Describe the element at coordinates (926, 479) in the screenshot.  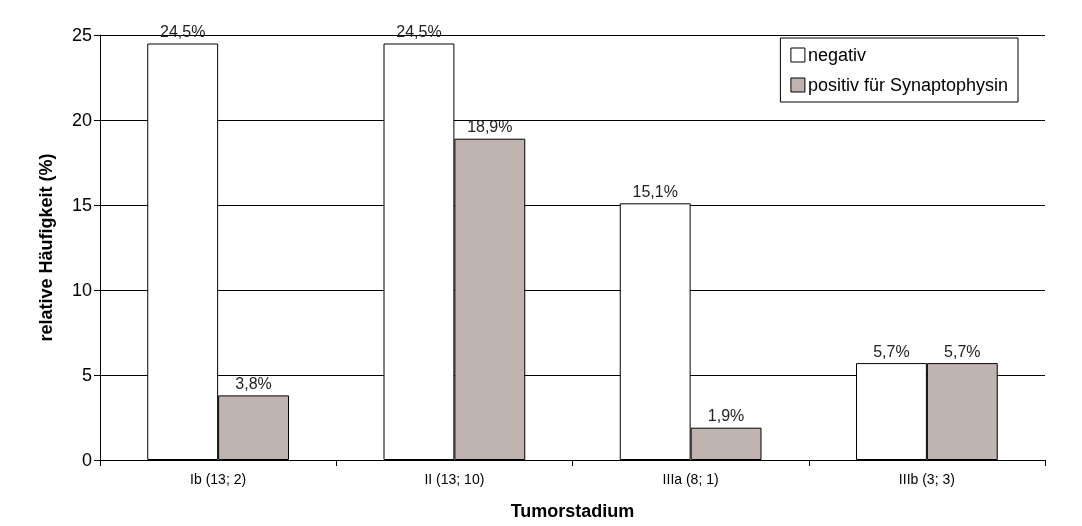
I see `x-tick-label: IIIb (3; 3)` at that location.